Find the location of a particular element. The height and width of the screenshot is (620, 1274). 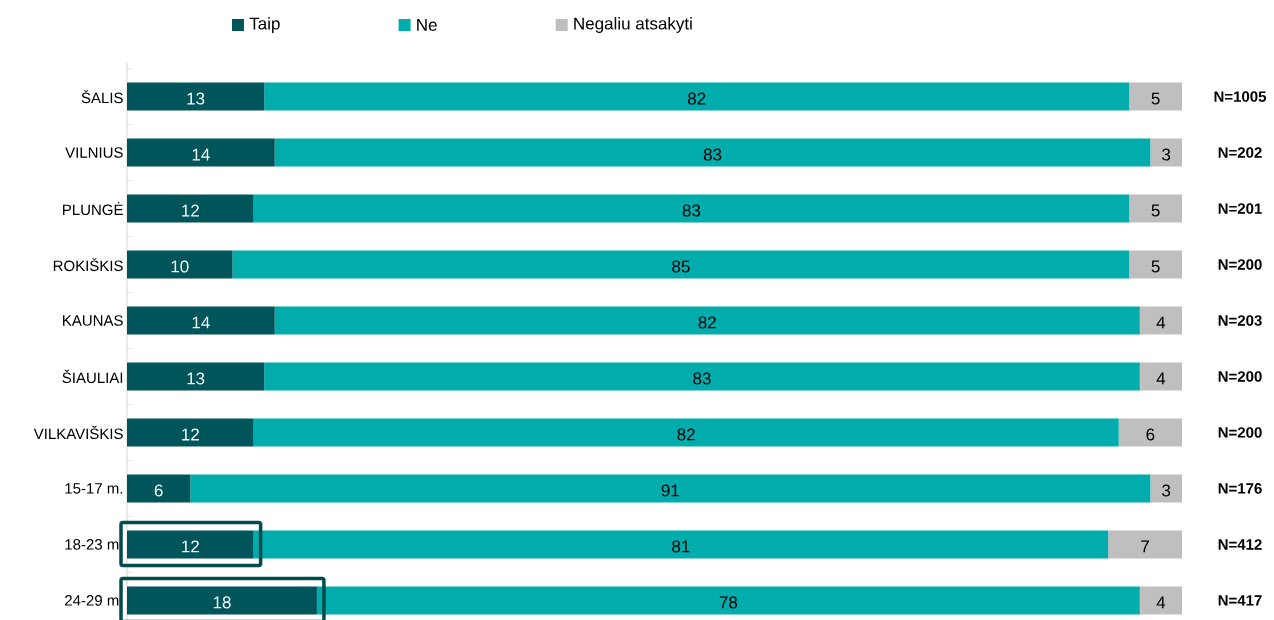

y-tick-label: KAUNAS is located at coordinates (93, 320).